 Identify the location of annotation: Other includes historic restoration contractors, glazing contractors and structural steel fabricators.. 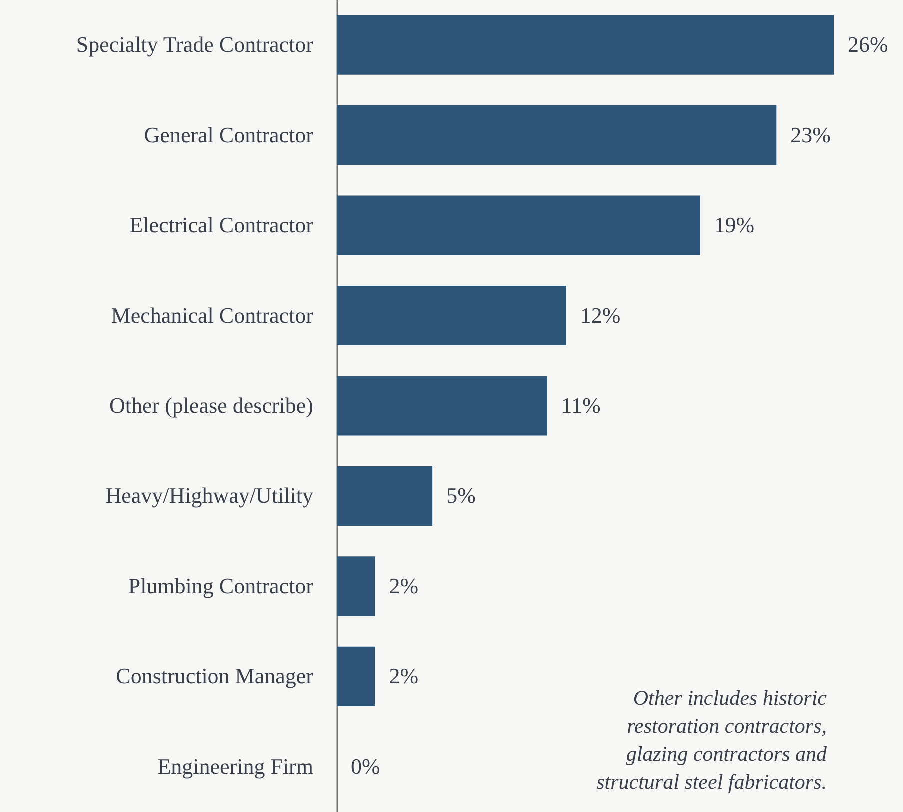
(712, 740).